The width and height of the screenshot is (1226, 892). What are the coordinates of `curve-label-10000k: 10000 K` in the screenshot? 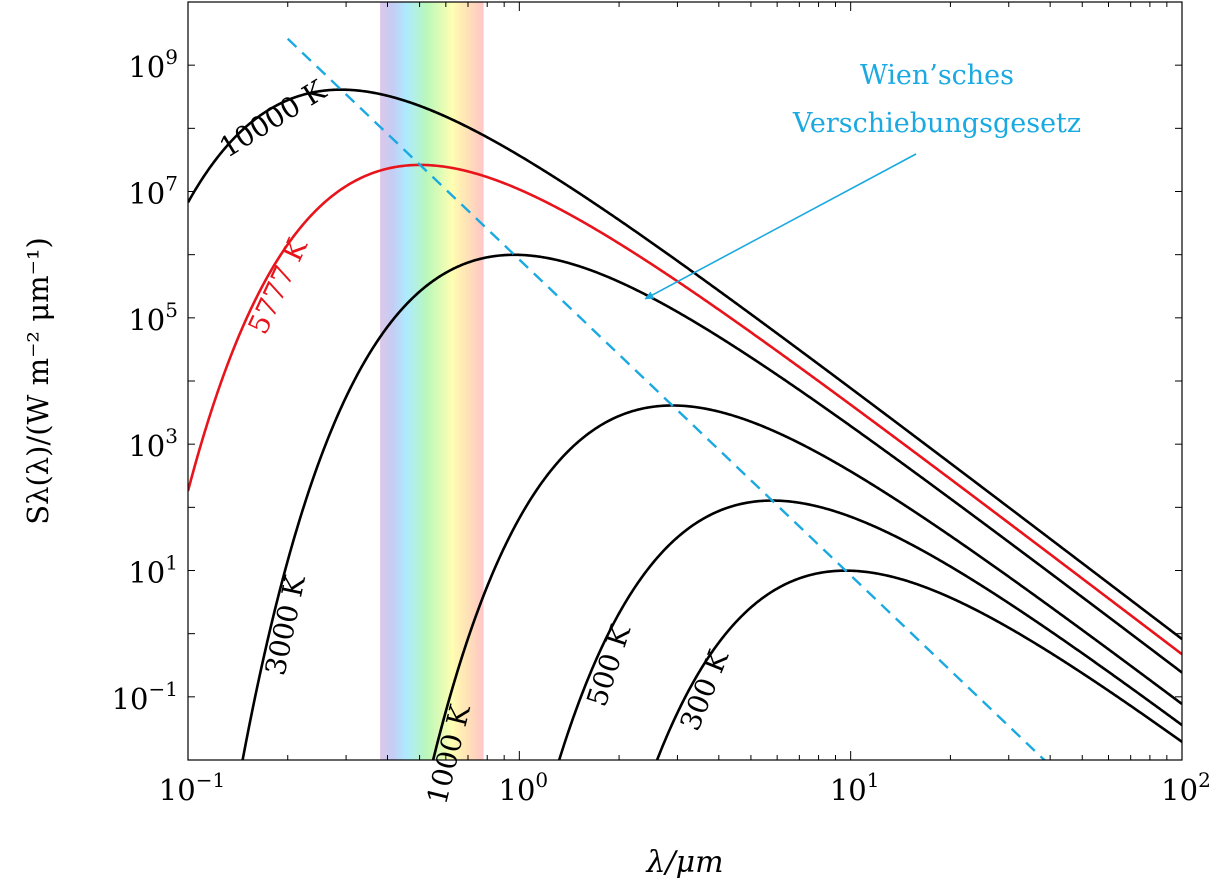 It's located at (272, 119).